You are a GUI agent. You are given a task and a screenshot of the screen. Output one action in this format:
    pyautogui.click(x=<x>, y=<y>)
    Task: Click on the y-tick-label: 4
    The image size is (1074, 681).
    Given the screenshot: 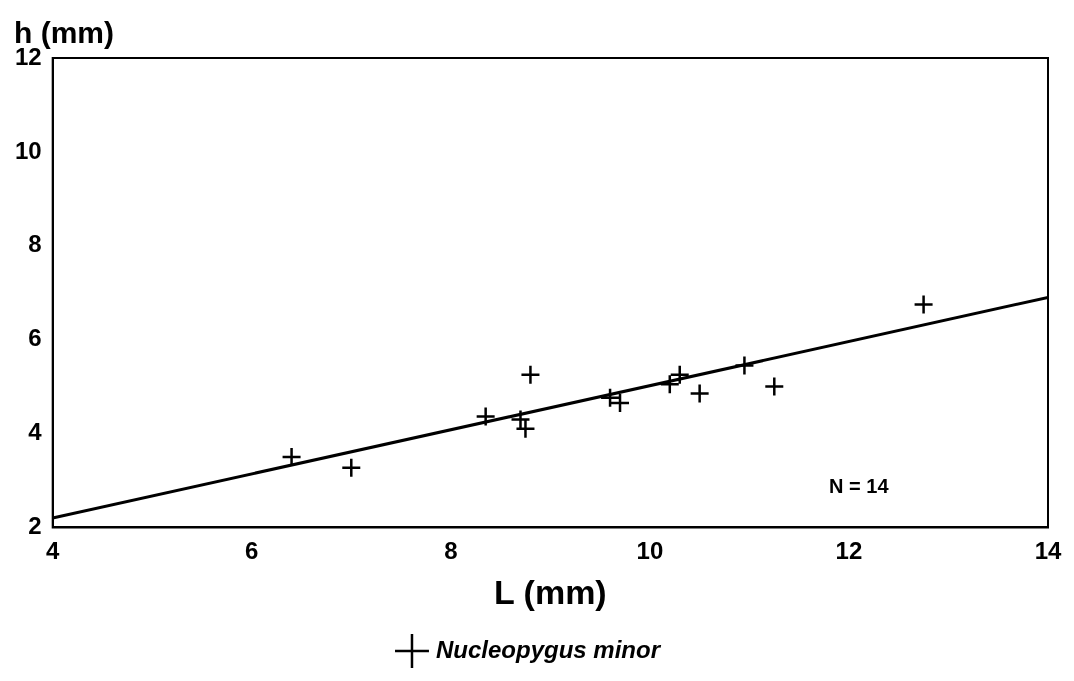 What is the action you would take?
    pyautogui.click(x=35, y=432)
    